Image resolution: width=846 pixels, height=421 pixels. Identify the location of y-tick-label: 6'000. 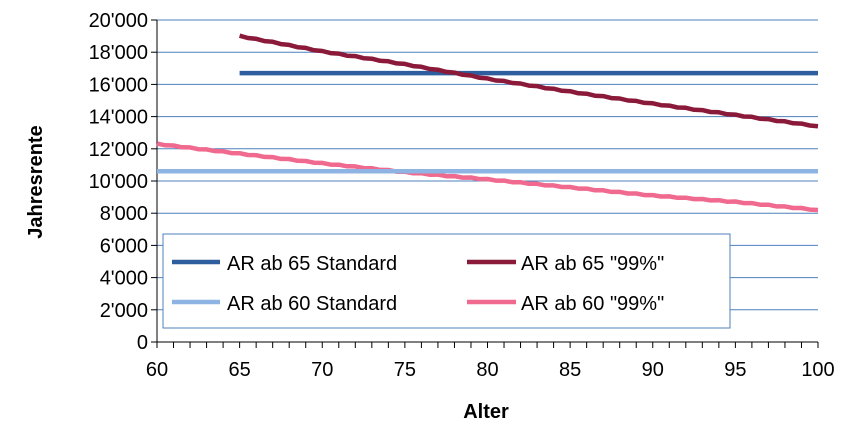
(124, 246).